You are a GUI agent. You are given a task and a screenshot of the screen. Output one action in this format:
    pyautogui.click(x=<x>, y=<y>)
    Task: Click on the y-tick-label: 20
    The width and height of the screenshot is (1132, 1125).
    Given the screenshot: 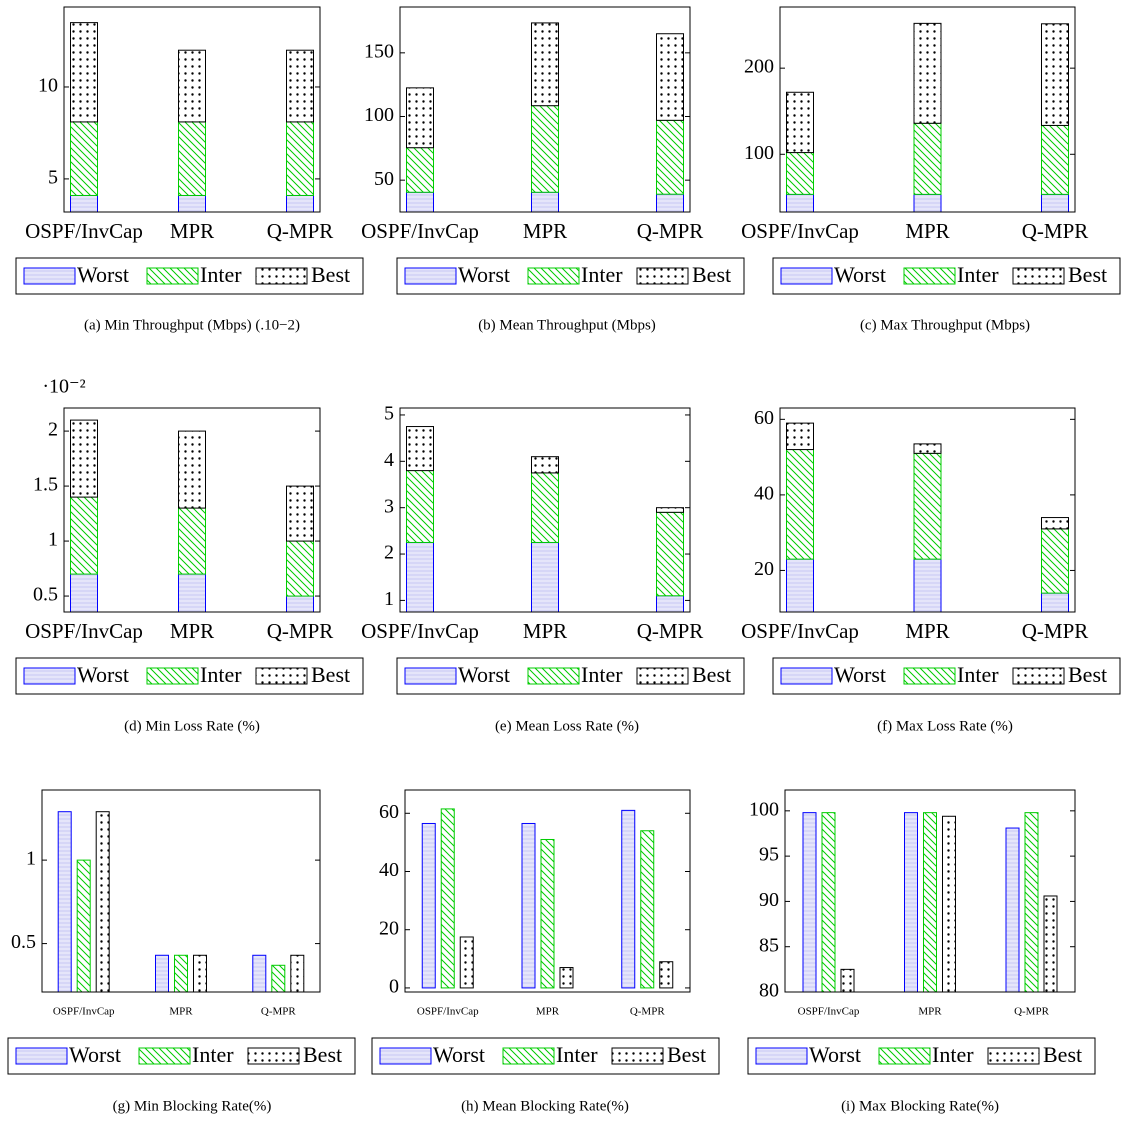 What is the action you would take?
    pyautogui.click(x=764, y=569)
    